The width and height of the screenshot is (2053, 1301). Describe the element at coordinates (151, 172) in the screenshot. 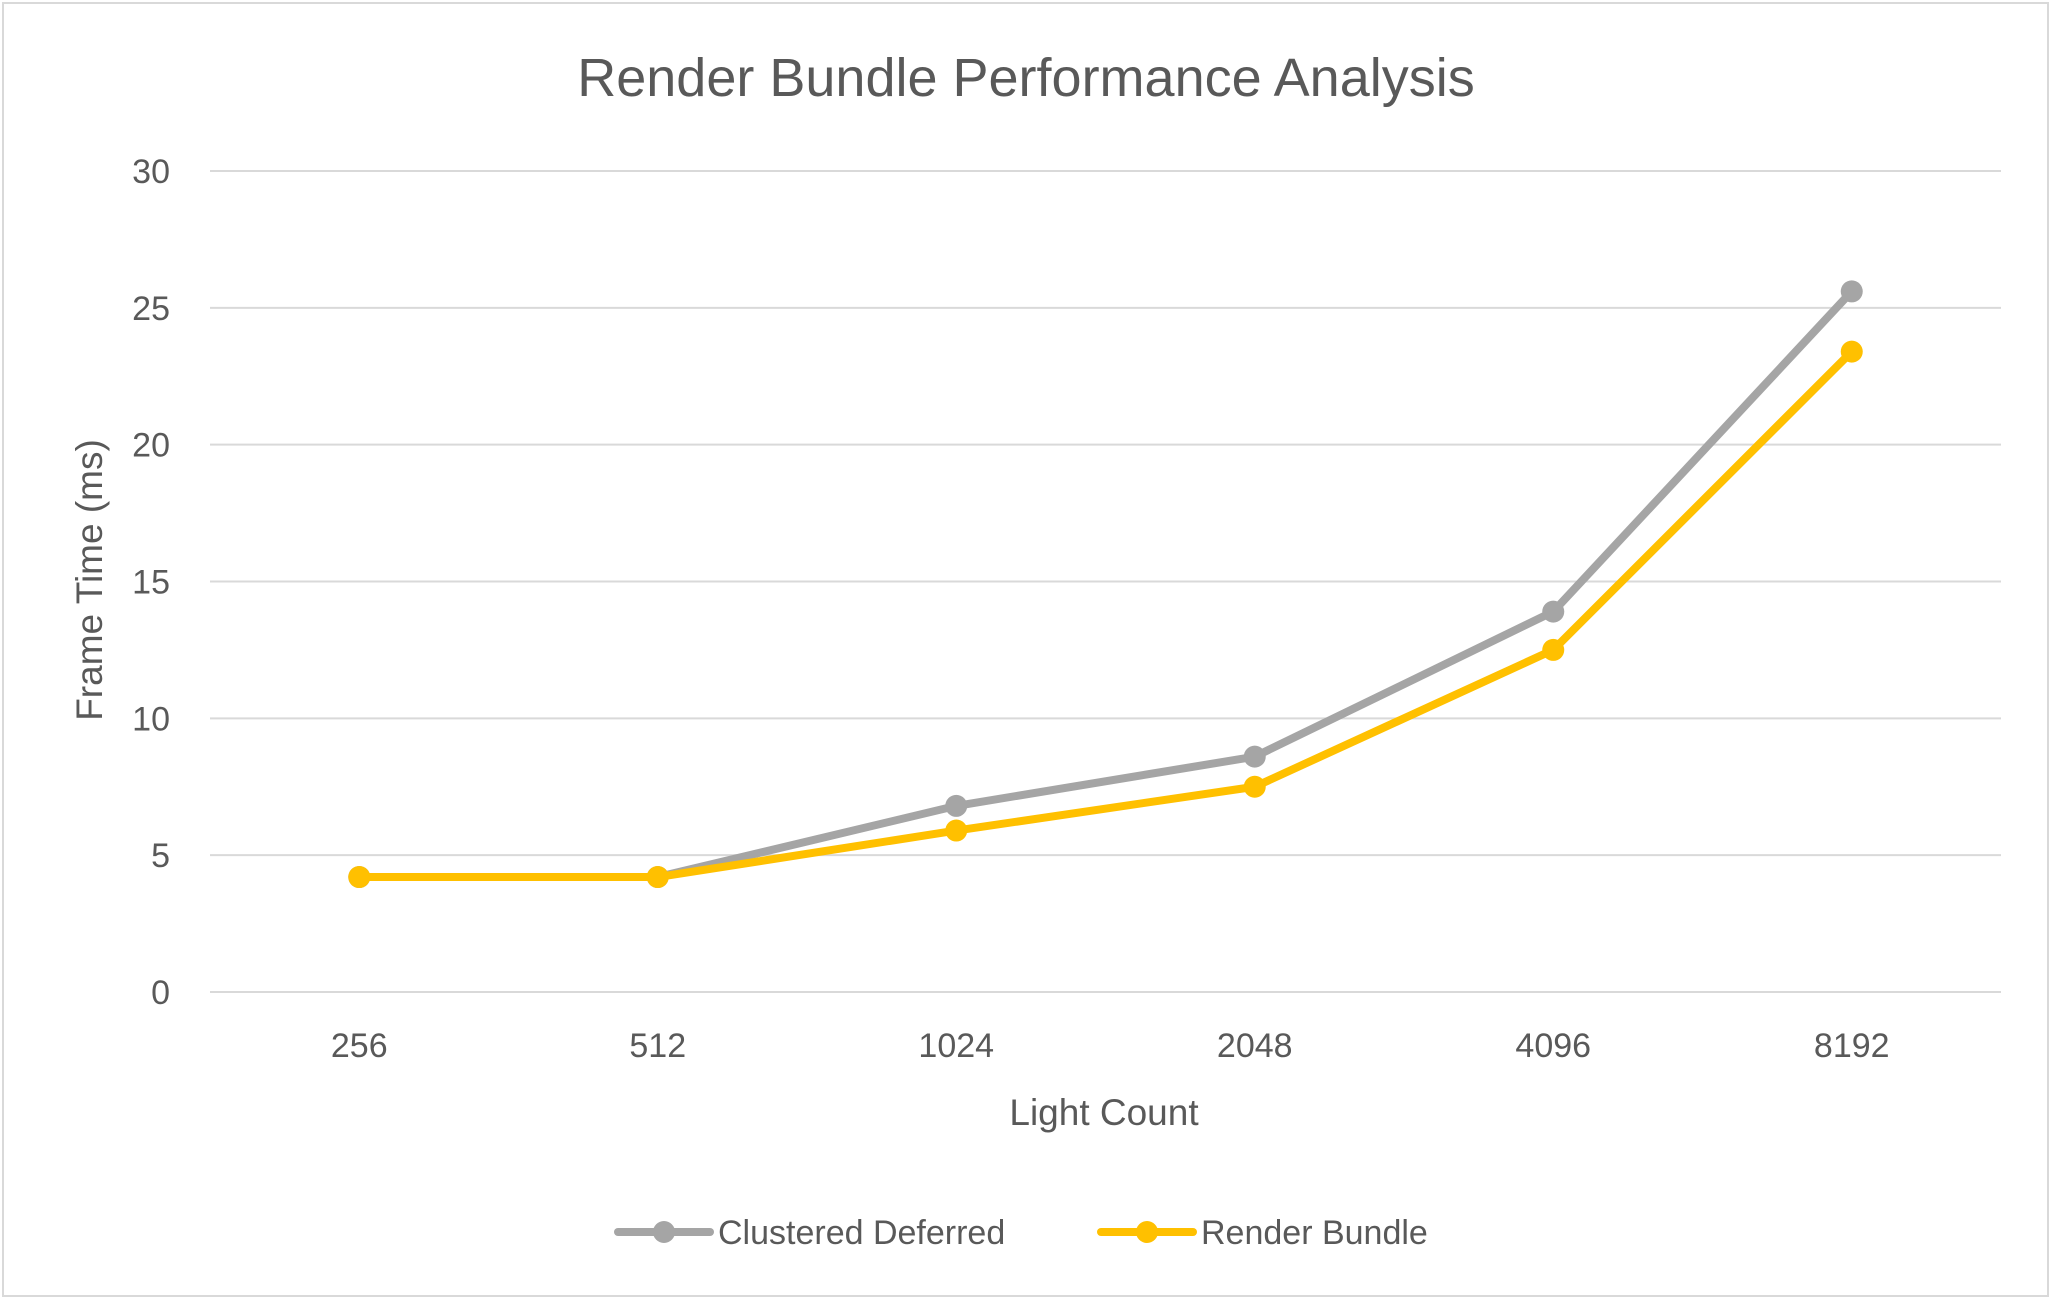

I see `y-tick-label: 30` at that location.